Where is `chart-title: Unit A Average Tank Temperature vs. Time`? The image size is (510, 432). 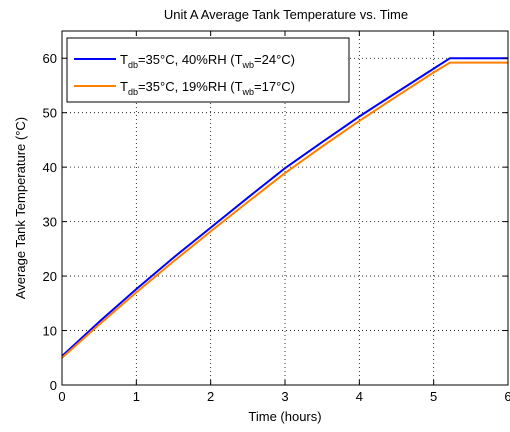
chart-title: Unit A Average Tank Temperature vs. Time is located at coordinates (286, 14).